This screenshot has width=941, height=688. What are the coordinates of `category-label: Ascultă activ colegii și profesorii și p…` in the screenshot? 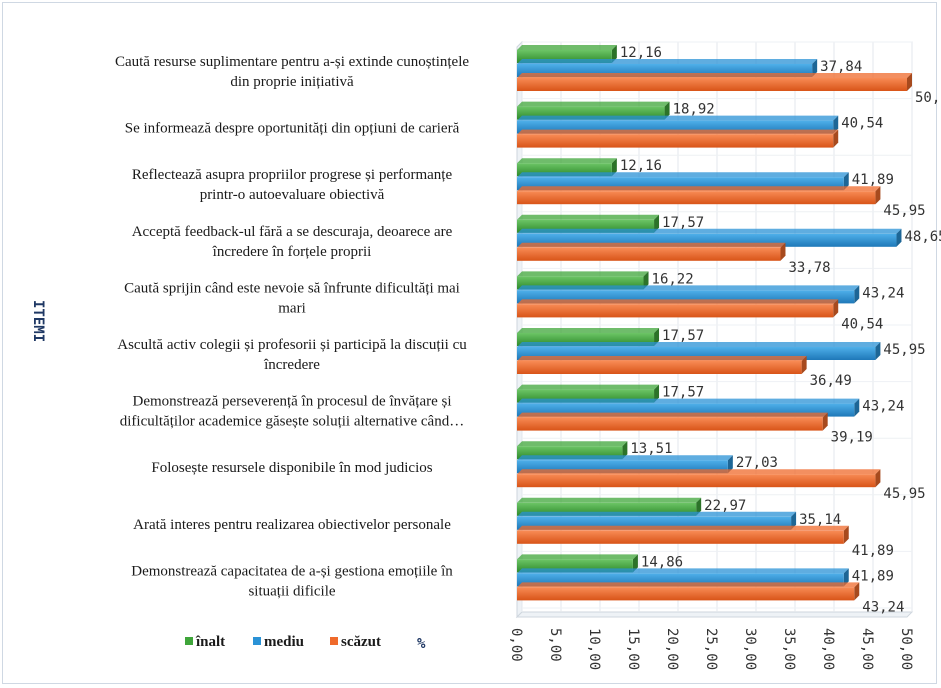 It's located at (292, 345).